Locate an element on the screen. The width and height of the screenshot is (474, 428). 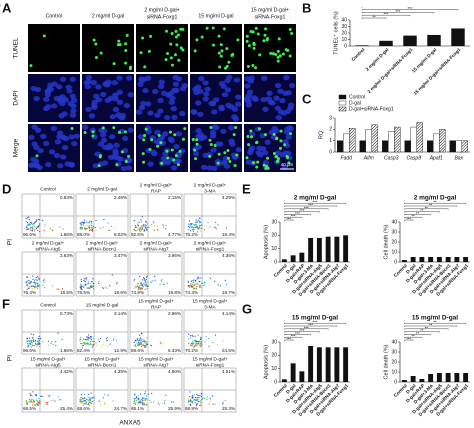
plot-title: siRNA-Atg7 is located at coordinates (155, 365).